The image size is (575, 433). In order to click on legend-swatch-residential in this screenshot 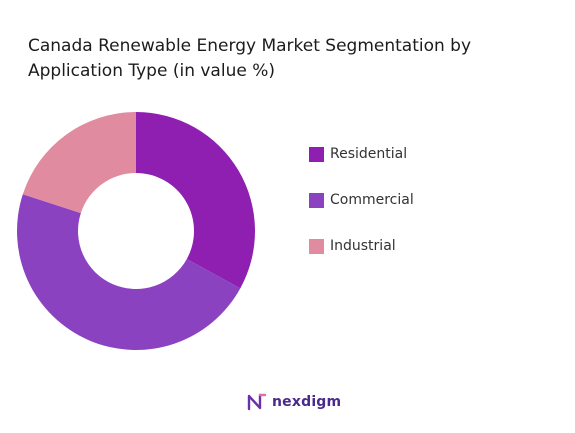, I will do `click(316, 154)`.